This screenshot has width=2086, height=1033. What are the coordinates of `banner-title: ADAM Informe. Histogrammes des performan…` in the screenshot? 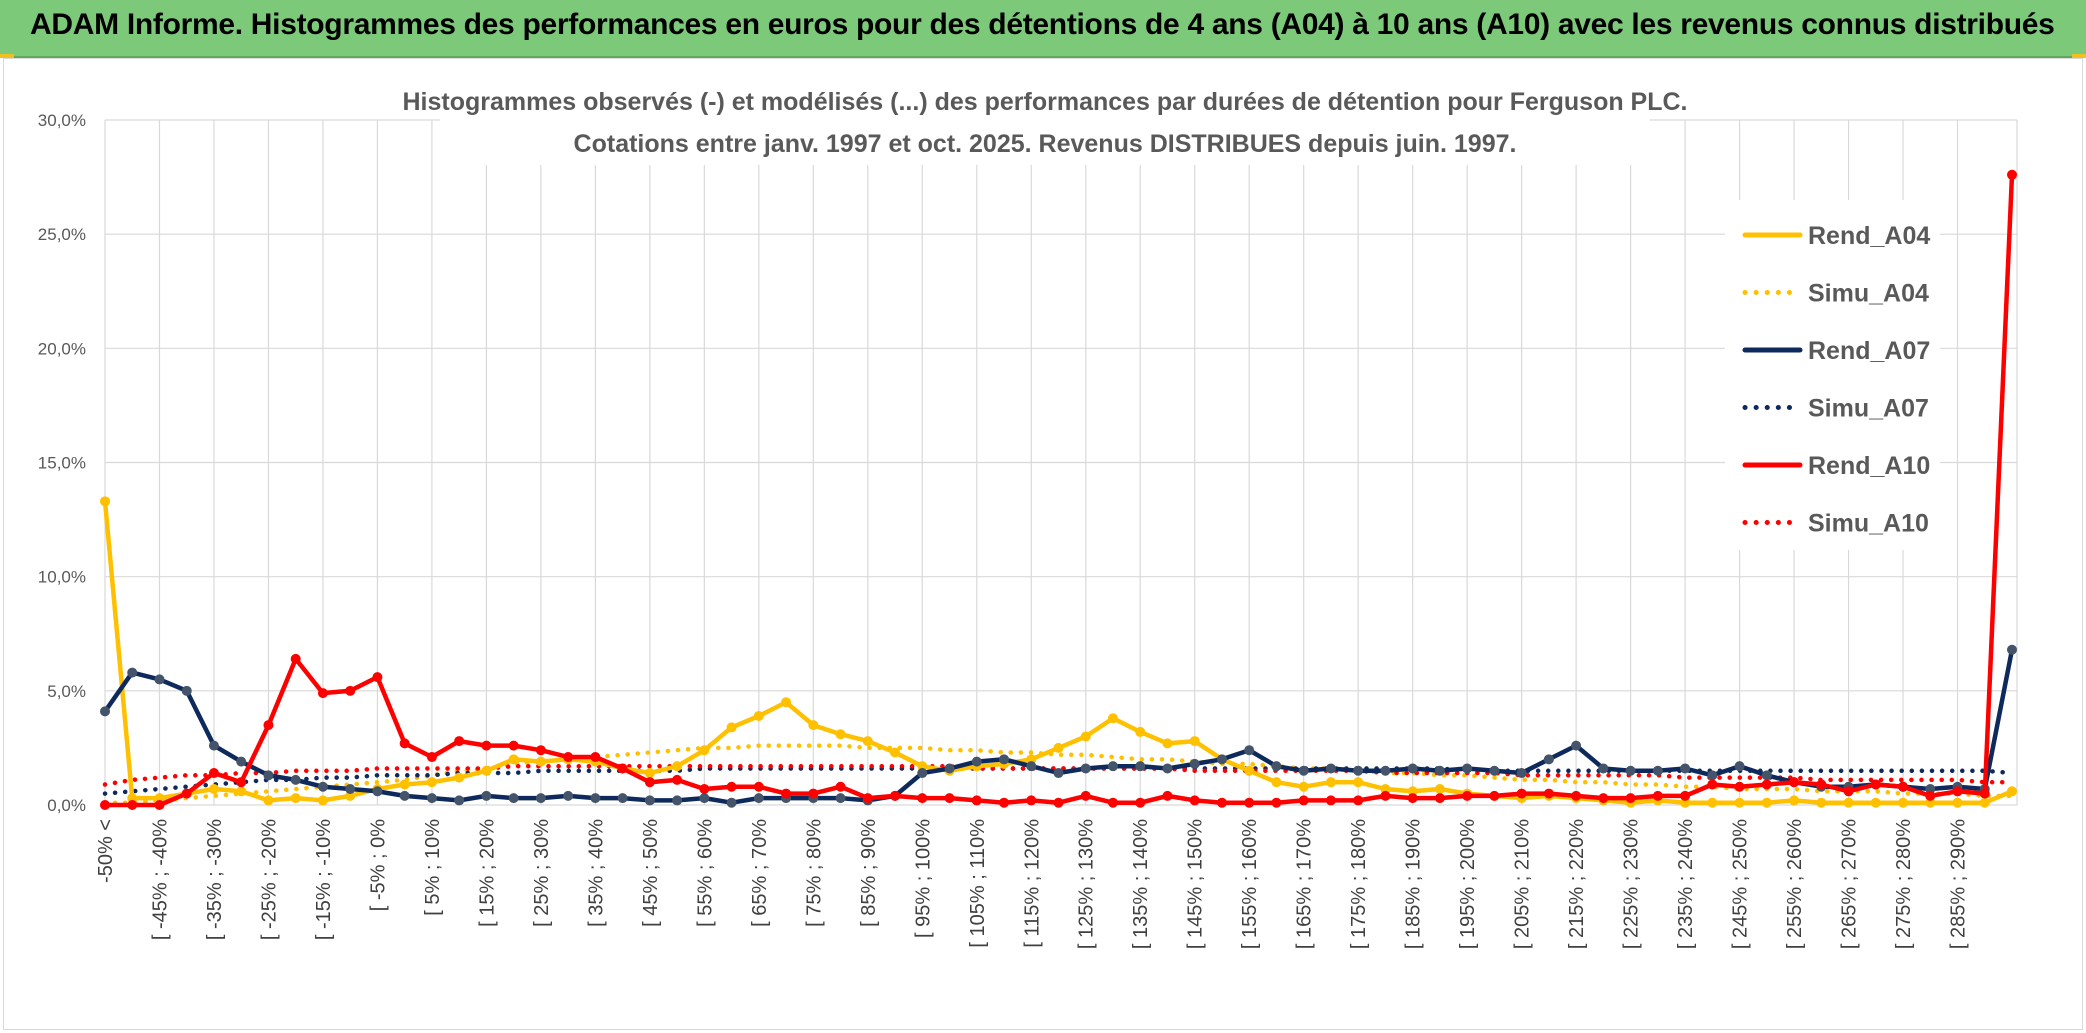 It's located at (1042, 24).